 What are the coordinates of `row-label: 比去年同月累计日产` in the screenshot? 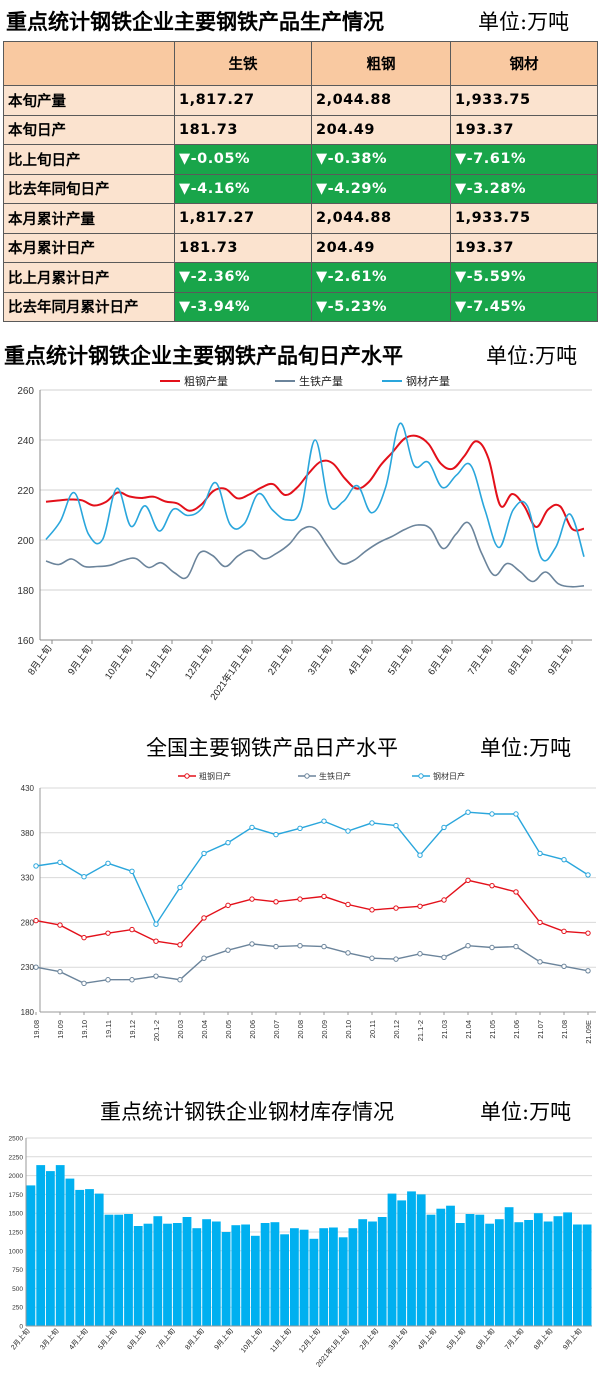 It's located at (89, 306).